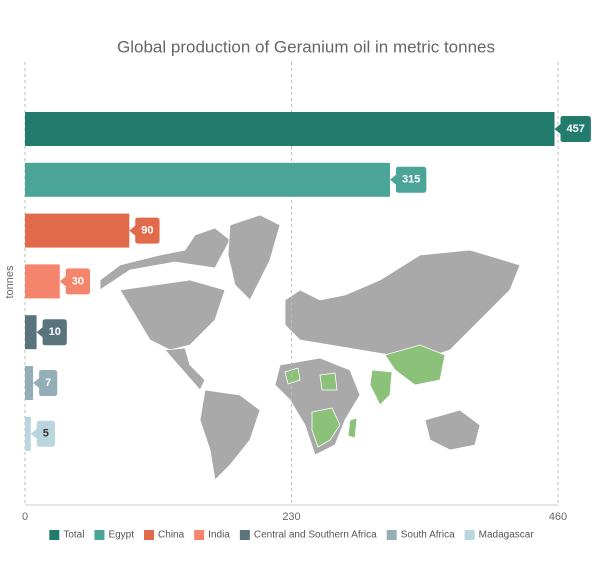  I want to click on data-label-text: 315, so click(411, 180).